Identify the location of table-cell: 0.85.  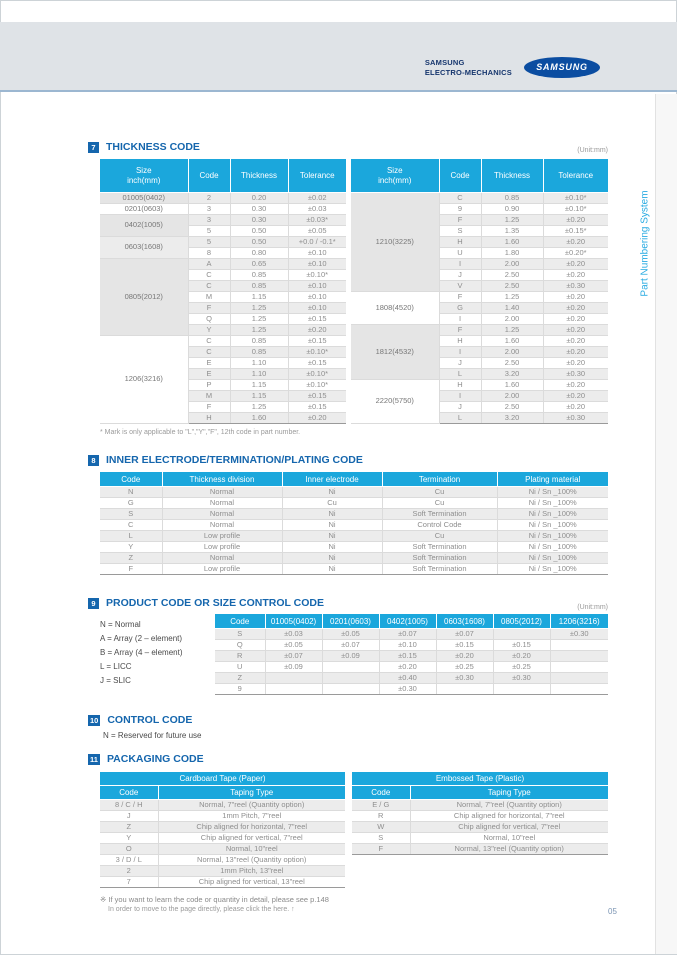
(512, 198).